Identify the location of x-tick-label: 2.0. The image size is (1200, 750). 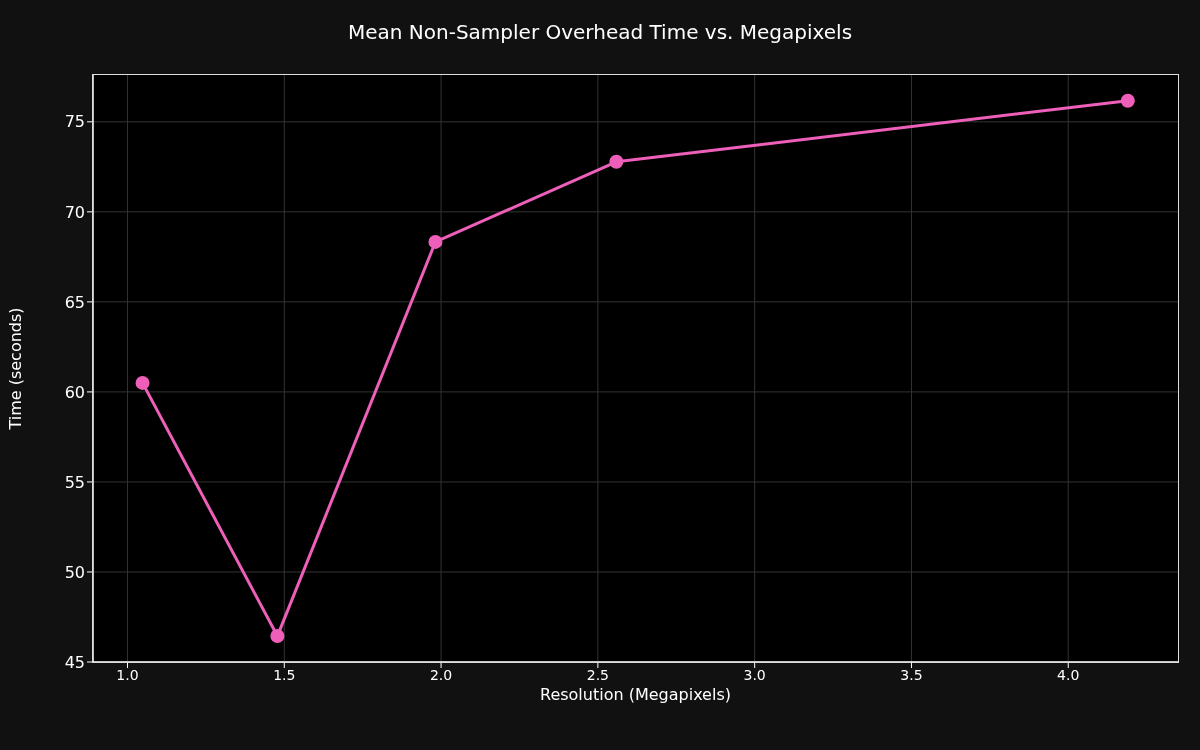
(441, 674).